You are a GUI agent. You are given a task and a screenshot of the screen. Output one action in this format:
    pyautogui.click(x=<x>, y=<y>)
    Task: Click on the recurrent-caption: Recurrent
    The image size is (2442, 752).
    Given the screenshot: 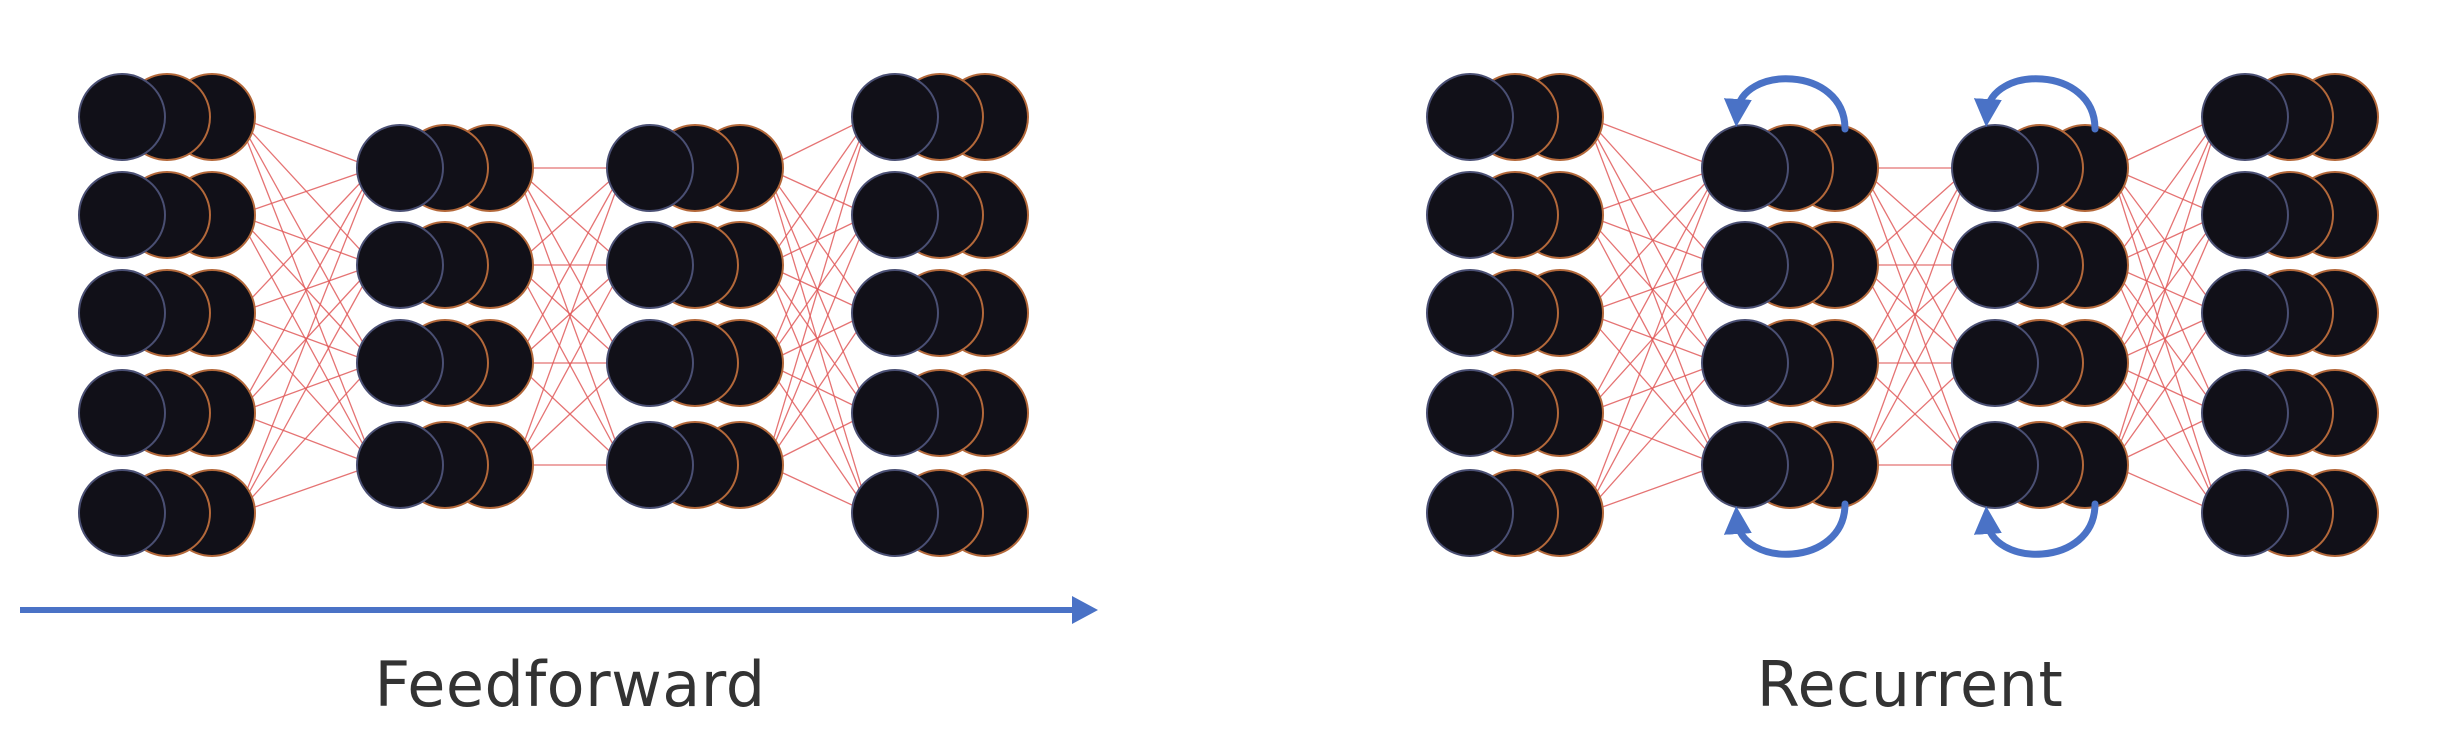 What is the action you would take?
    pyautogui.click(x=1910, y=684)
    